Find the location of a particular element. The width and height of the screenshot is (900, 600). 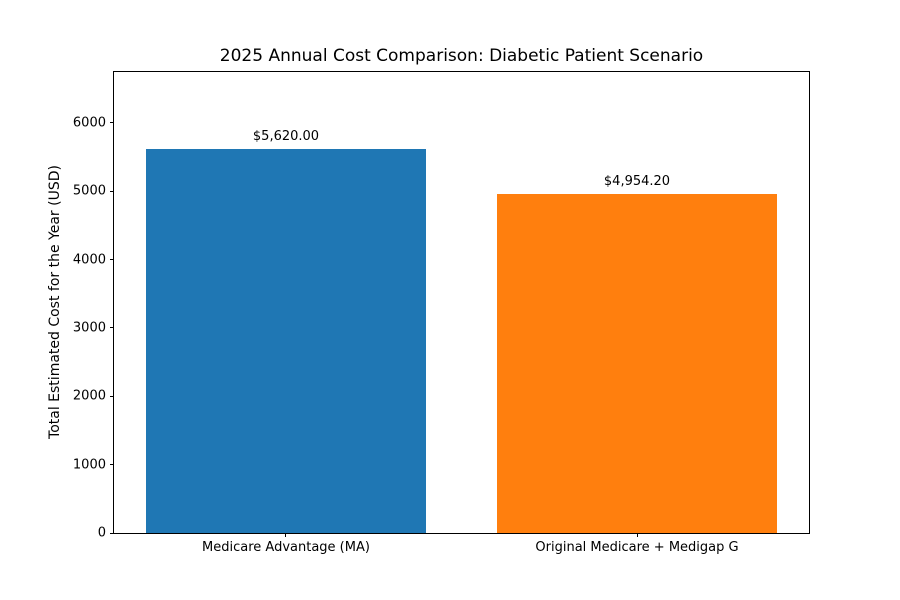

y-tick-label: 6000 is located at coordinates (89, 123).